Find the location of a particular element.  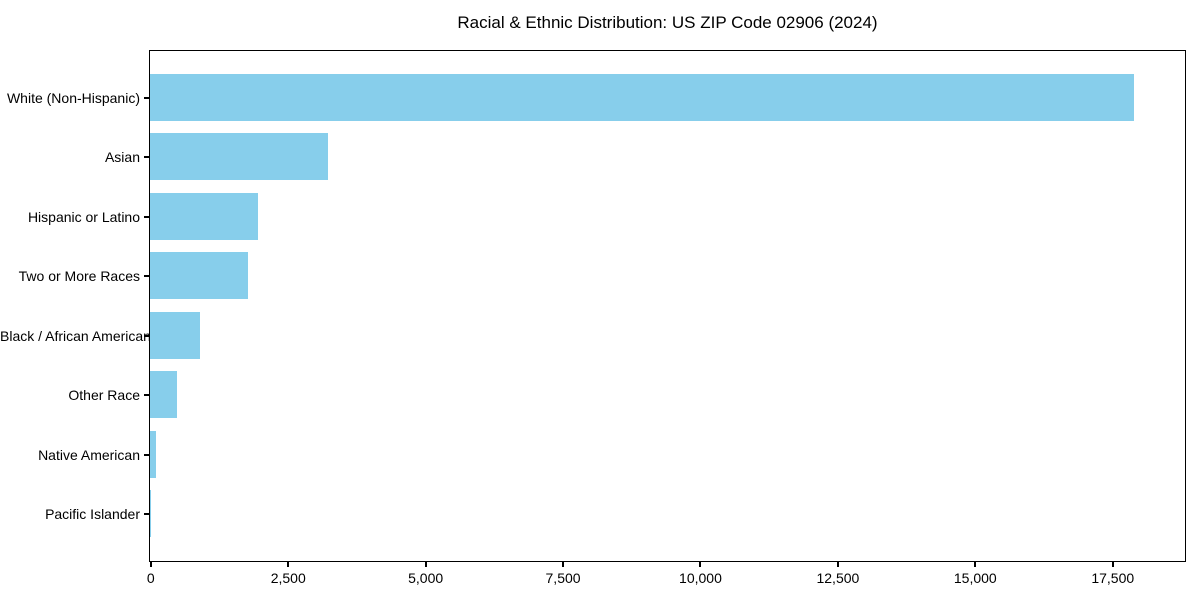

bar-pacific-islander is located at coordinates (150, 513).